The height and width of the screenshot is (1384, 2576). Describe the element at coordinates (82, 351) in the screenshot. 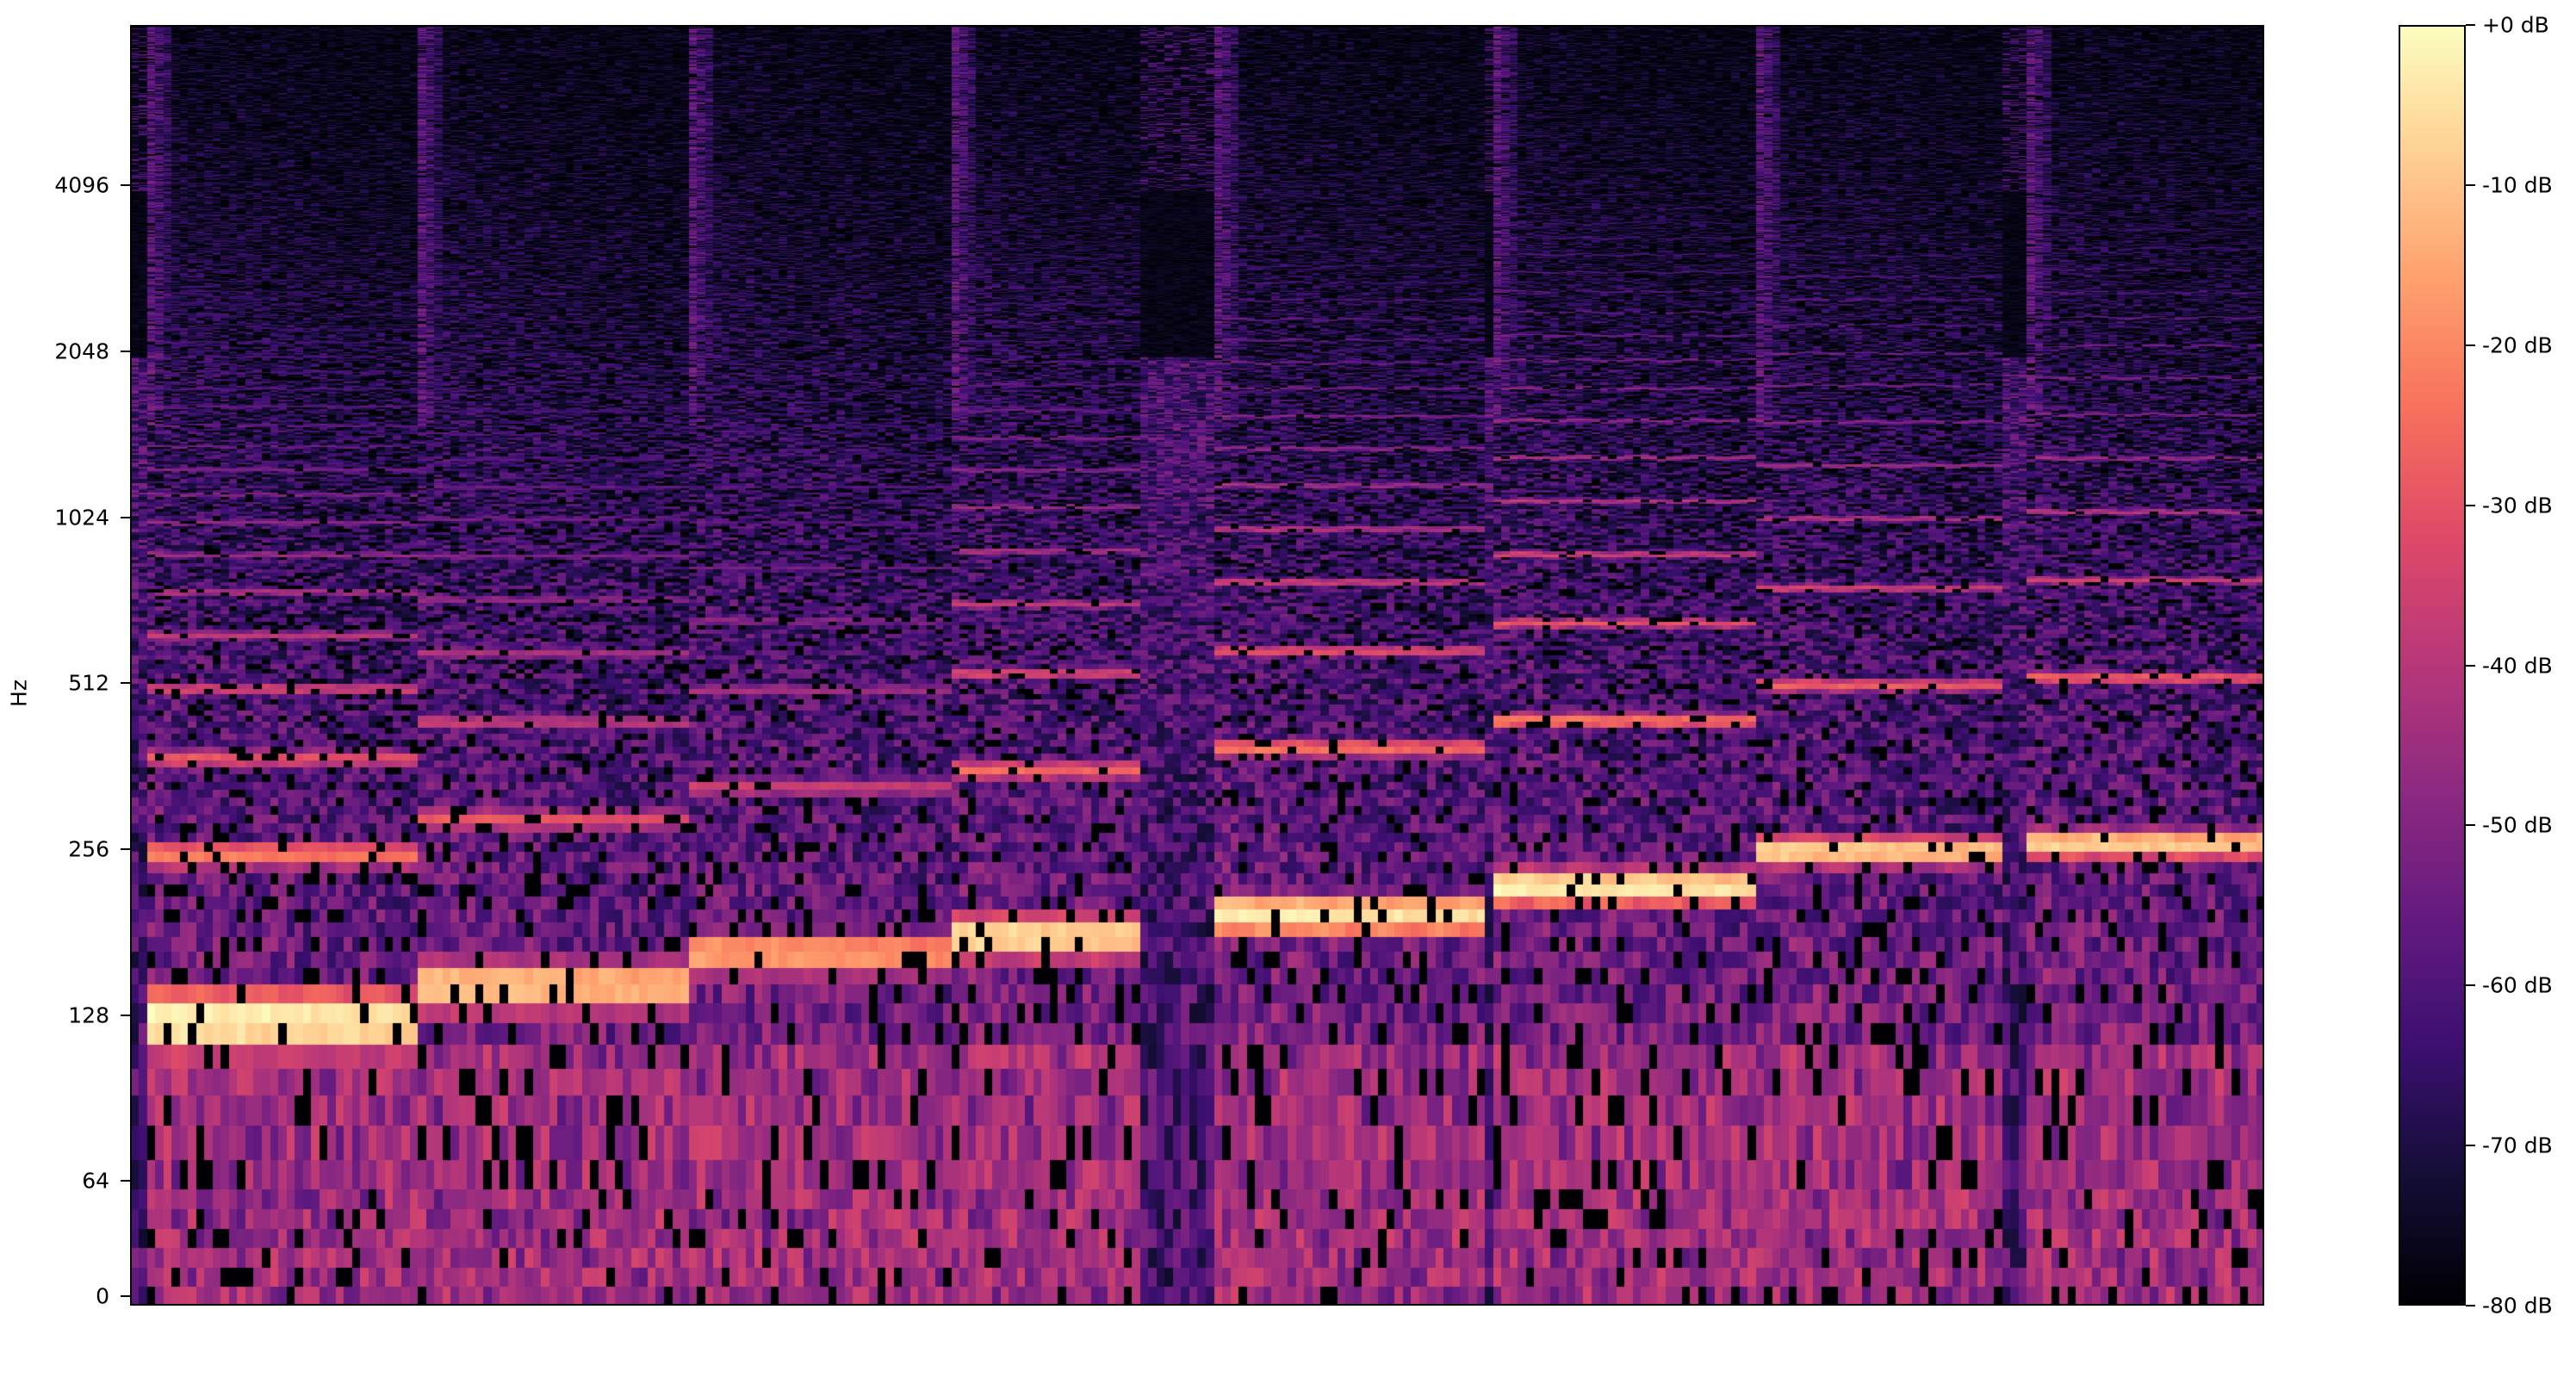

I see `y-tick-label: 2048` at that location.